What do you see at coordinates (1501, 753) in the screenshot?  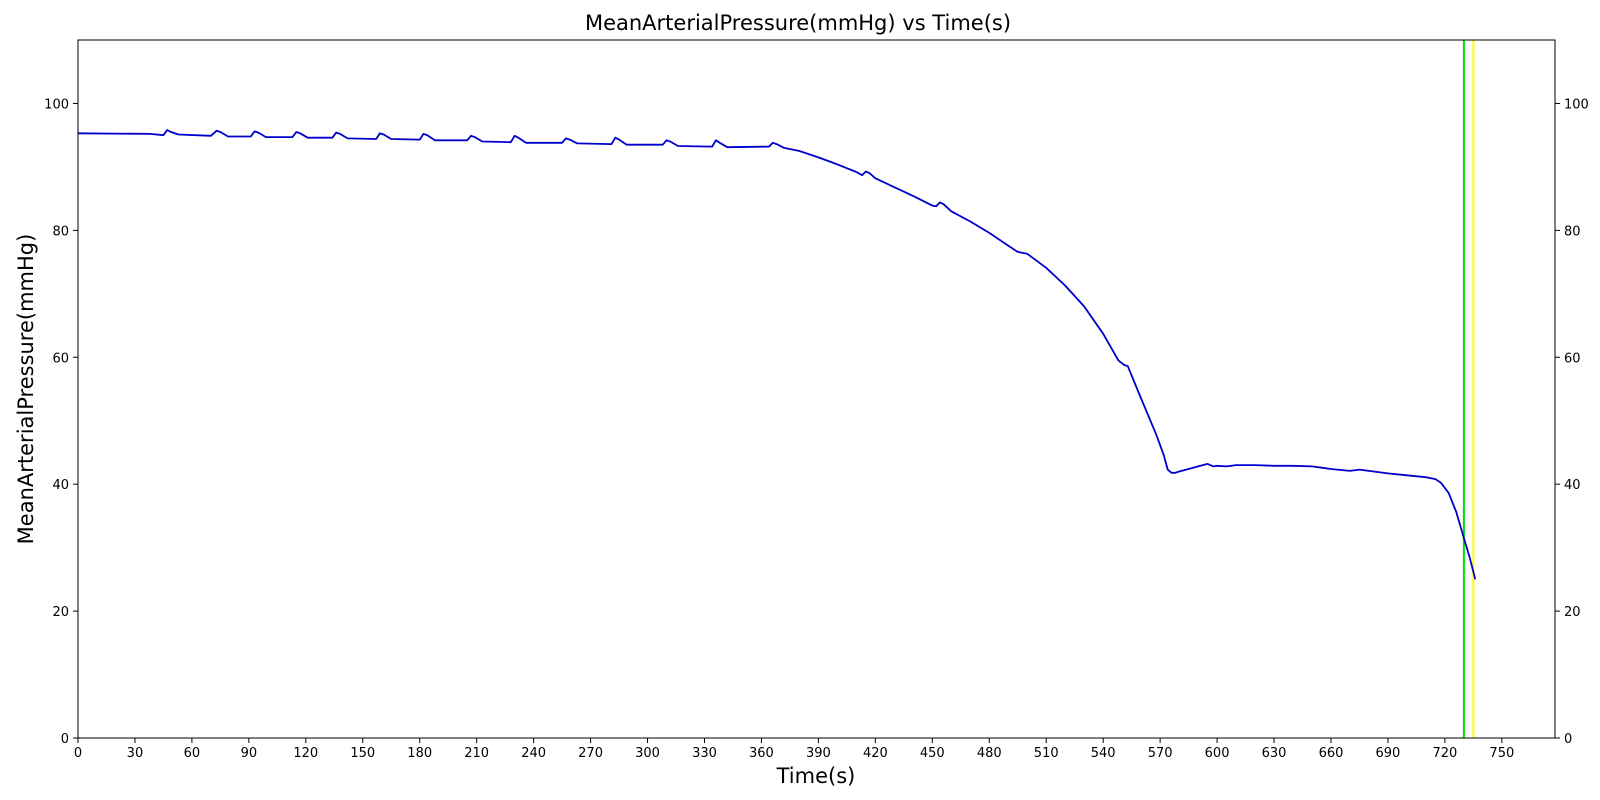 I see `x-tick-label: 750` at bounding box center [1501, 753].